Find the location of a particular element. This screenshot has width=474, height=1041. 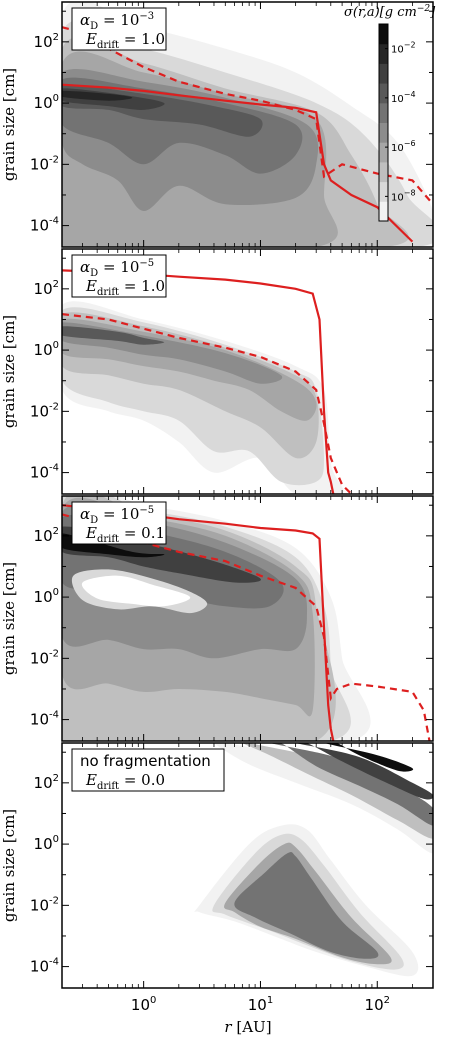

svg-text: αD = 10−3 is located at coordinates (117, 21).